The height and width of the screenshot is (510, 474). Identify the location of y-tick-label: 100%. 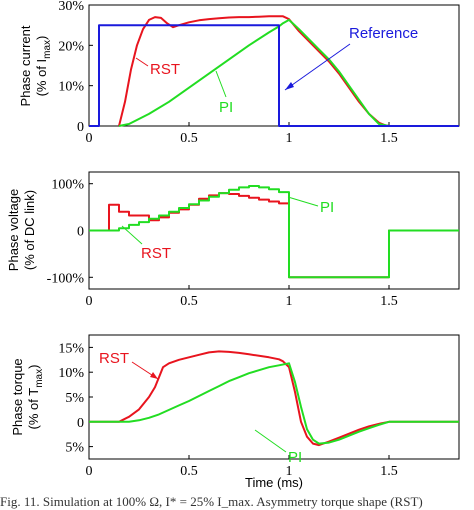
(67, 185).